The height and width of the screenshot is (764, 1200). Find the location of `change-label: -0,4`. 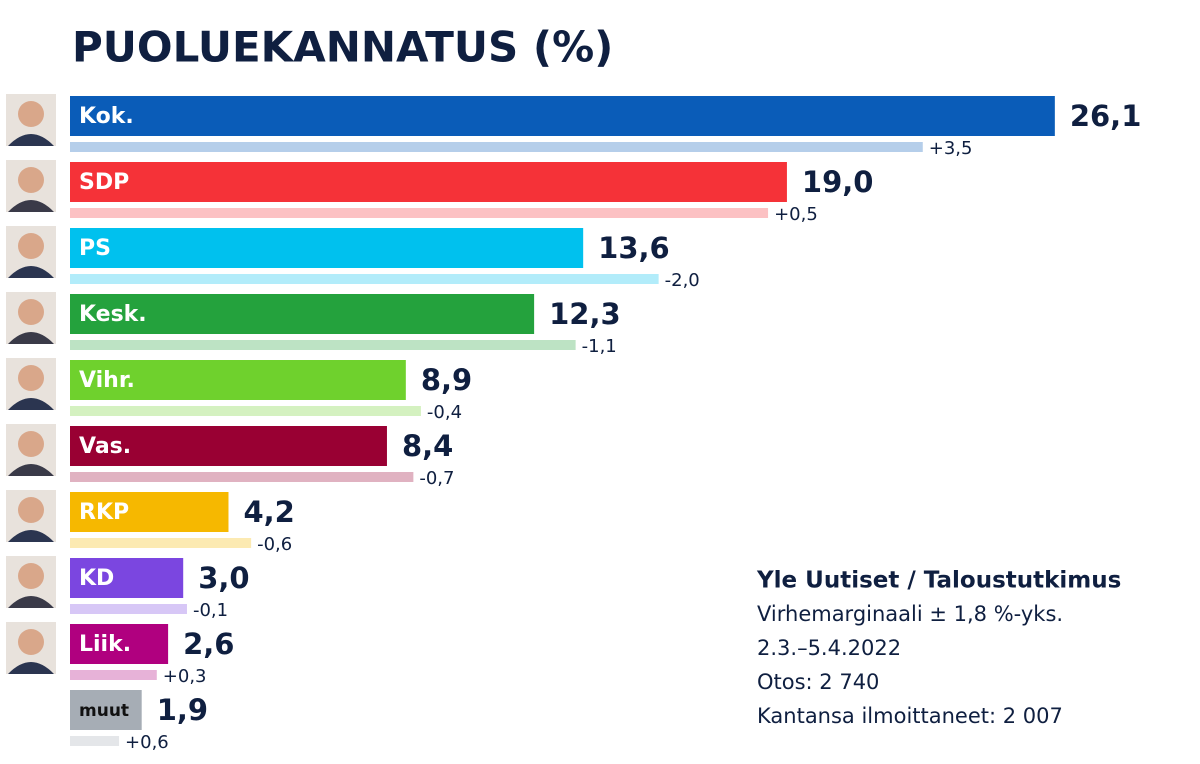

change-label: -0,4 is located at coordinates (444, 412).